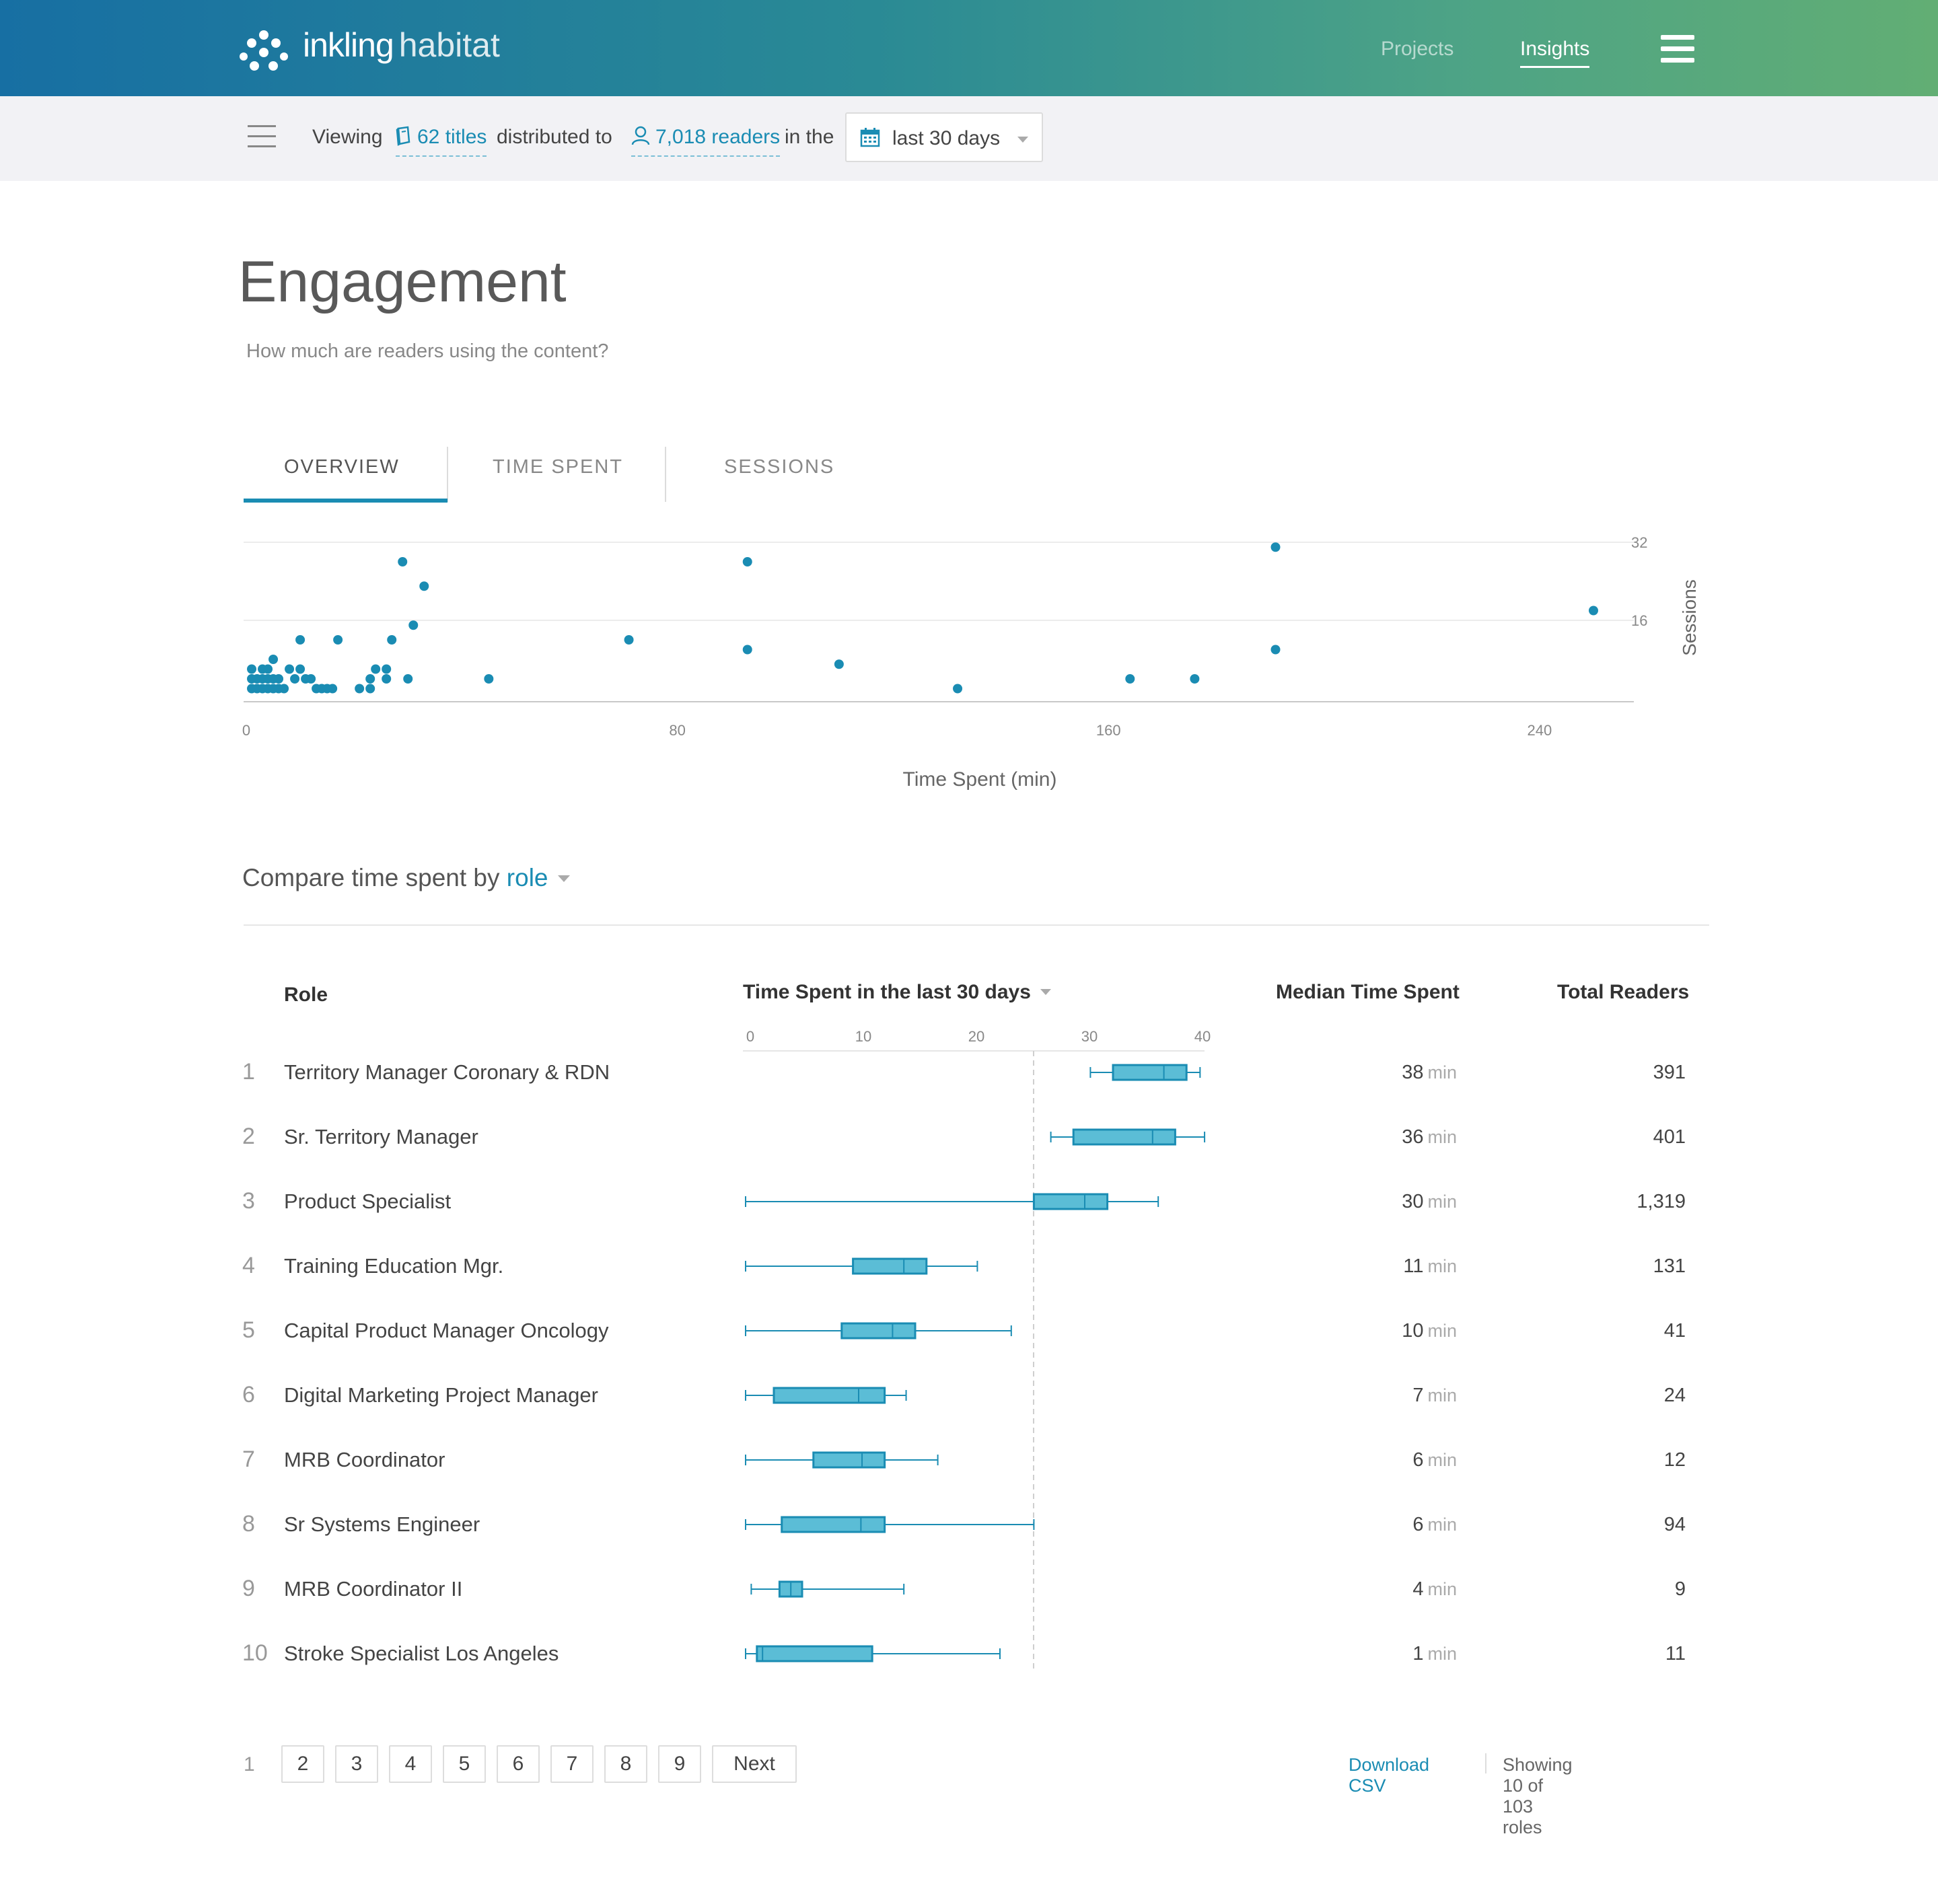  Describe the element at coordinates (1108, 730) in the screenshot. I see `x-tick-label: 160` at that location.